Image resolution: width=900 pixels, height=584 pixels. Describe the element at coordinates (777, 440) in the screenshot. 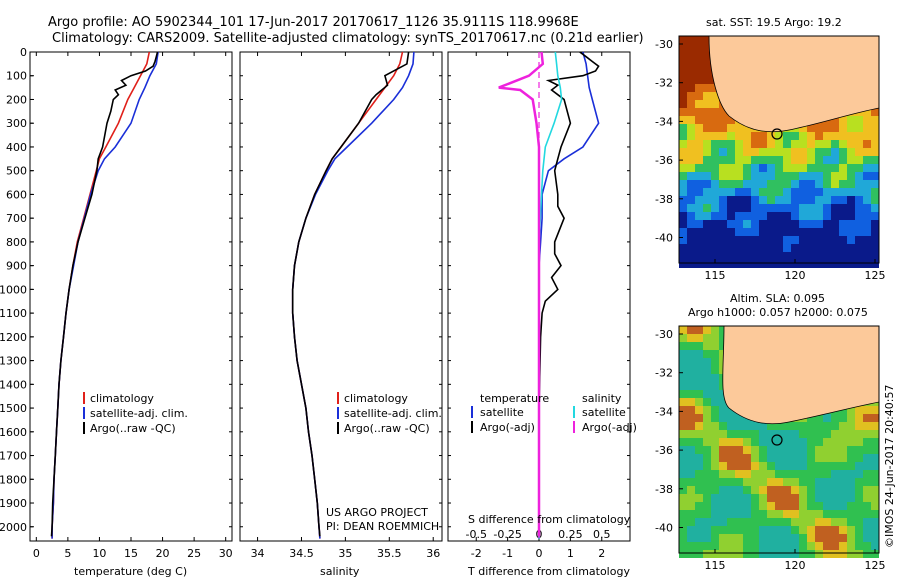

I see `argo-location-marker` at that location.